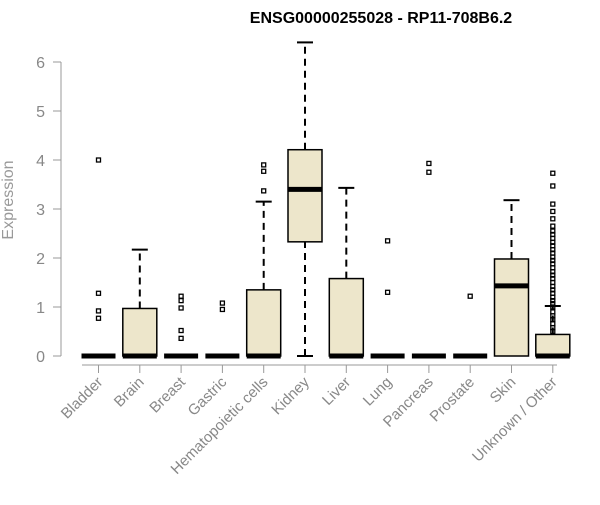 Image resolution: width=600 pixels, height=505 pixels. I want to click on box-lung, so click(387, 298).